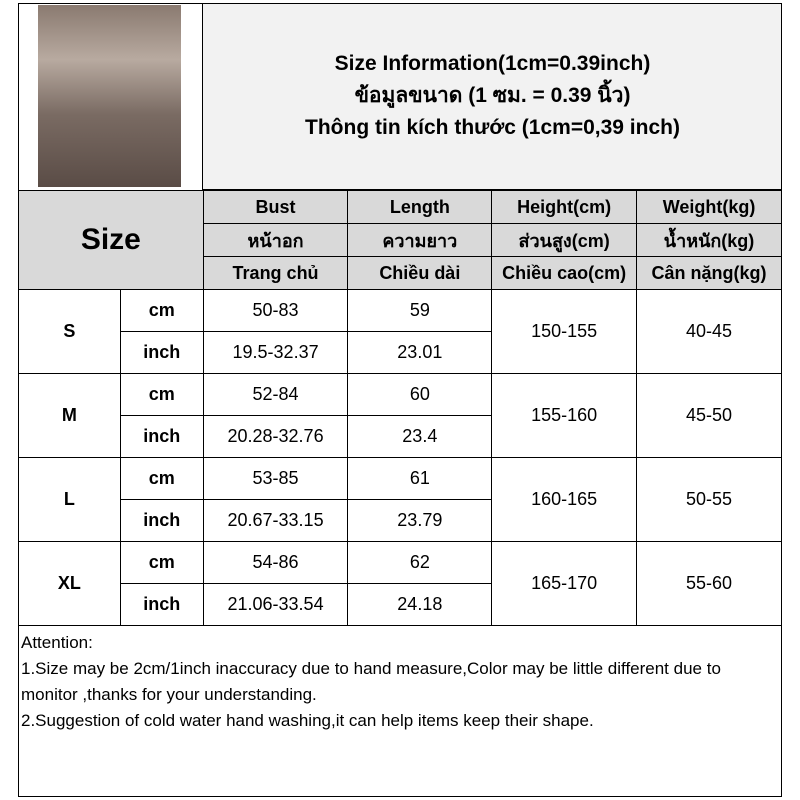  What do you see at coordinates (564, 499) in the screenshot?
I see `height-range: 160-165` at bounding box center [564, 499].